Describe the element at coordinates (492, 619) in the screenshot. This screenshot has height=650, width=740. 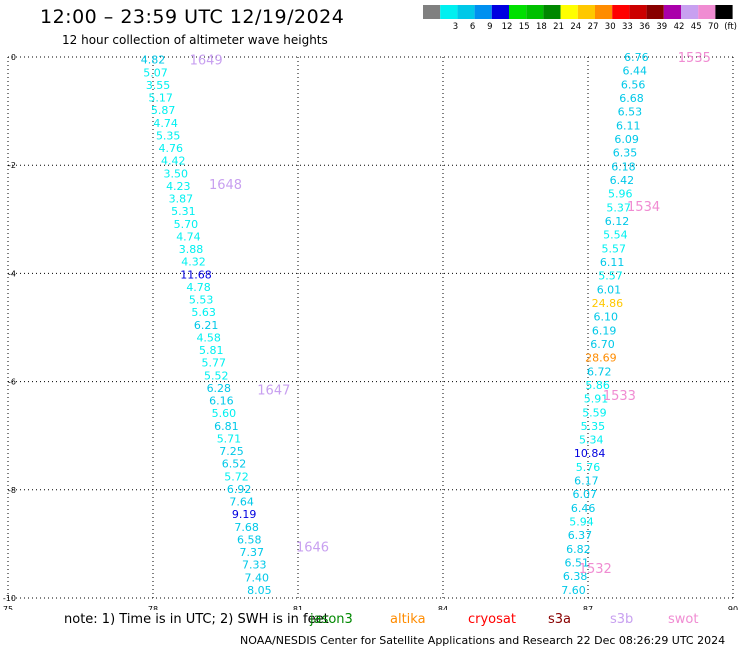
I see `mission-cryosat-label: cryosat` at that location.